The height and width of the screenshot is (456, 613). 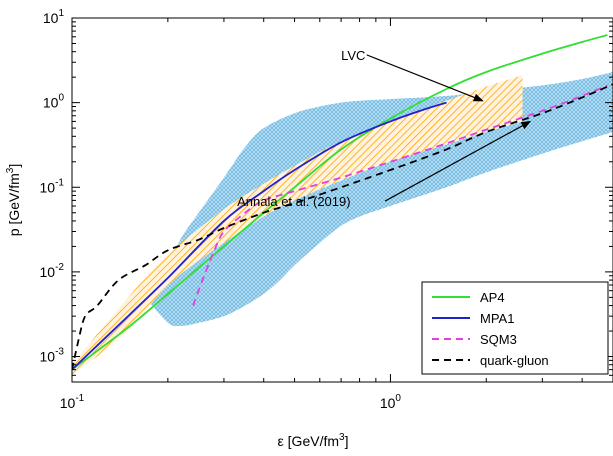 I want to click on annotation-annala-et-al-2019: Annala et al. (2019), so click(x=293, y=201).